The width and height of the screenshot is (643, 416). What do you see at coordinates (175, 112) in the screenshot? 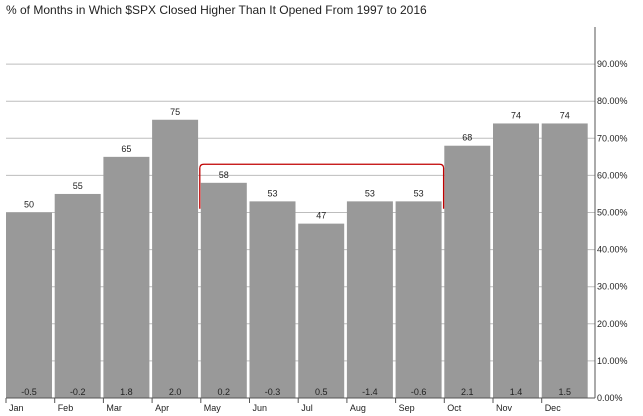
I see `bar-value-label: 75` at bounding box center [175, 112].